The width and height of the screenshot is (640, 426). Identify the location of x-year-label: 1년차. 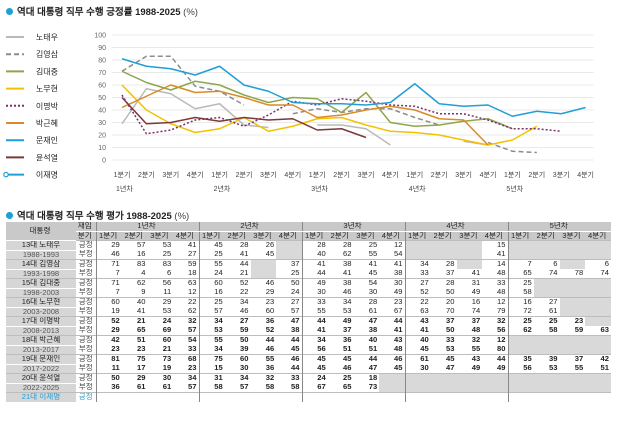
(124, 188).